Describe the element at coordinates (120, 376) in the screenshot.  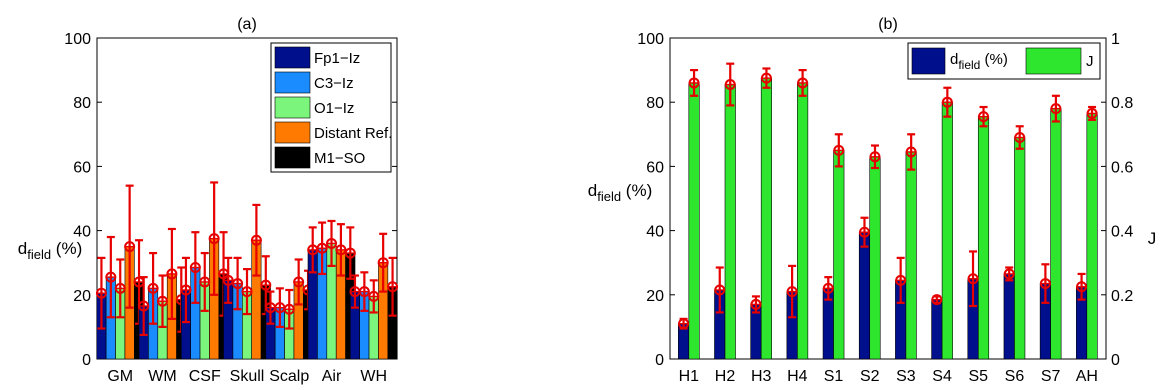
I see `panel-a-xtick-label: GM` at that location.